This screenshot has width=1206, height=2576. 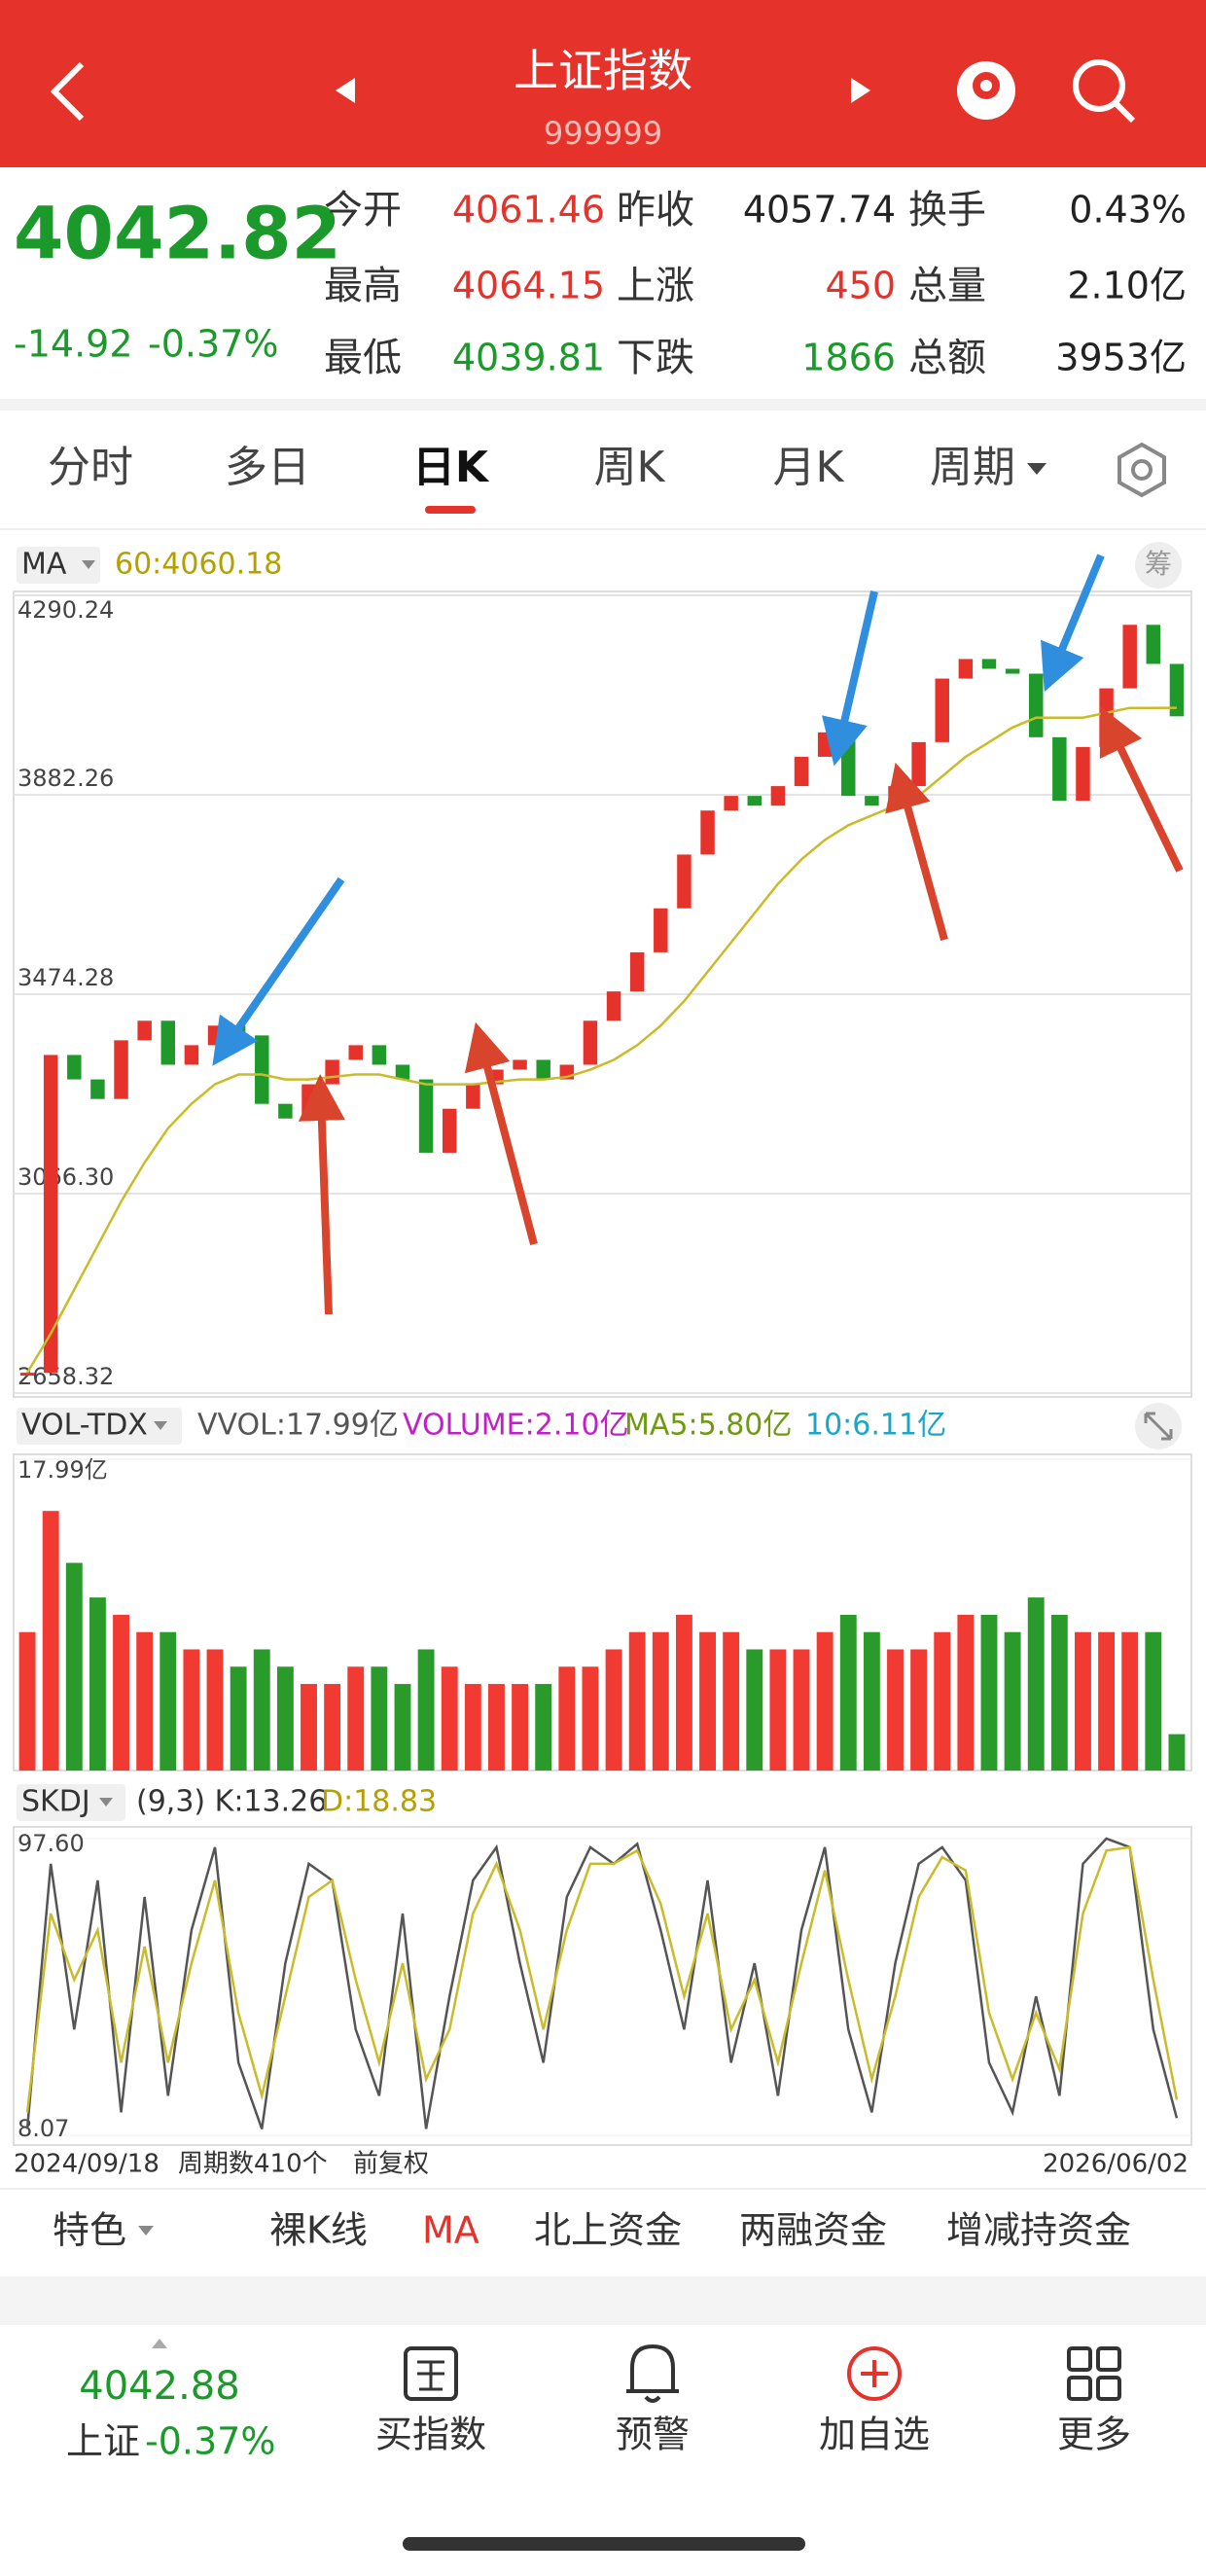 What do you see at coordinates (860, 286) in the screenshot?
I see `stat-value: 450` at bounding box center [860, 286].